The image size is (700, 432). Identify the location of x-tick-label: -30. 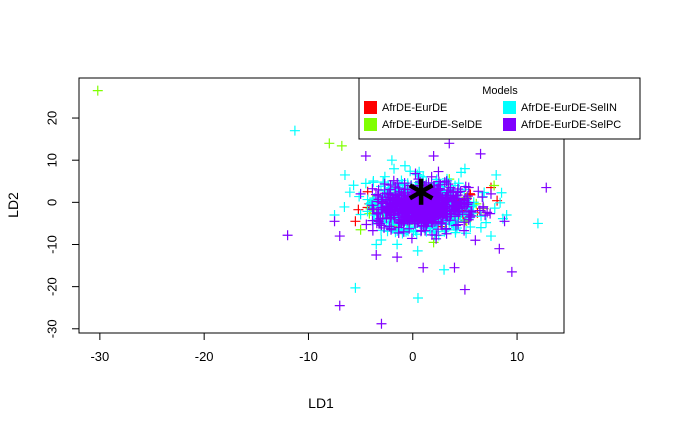
(99, 356).